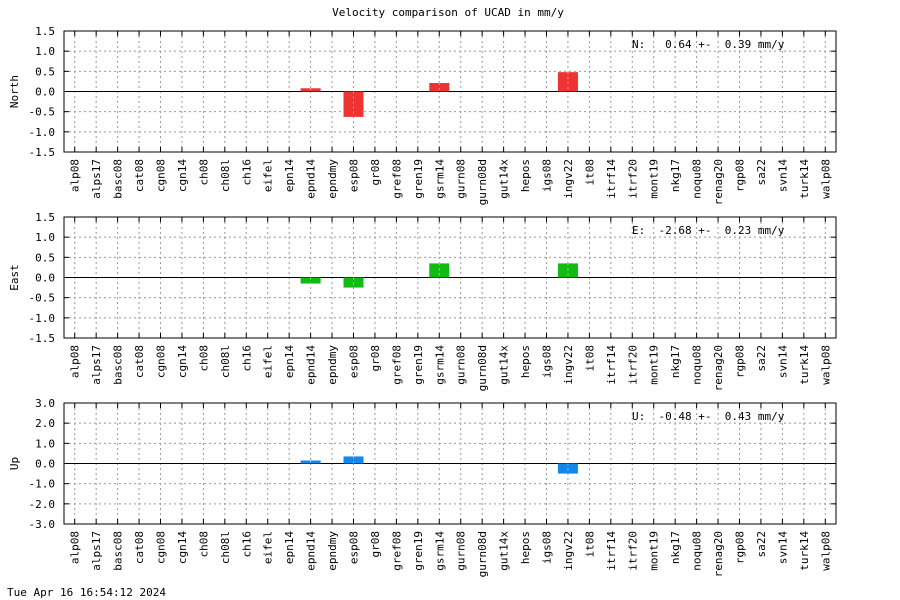 The height and width of the screenshot is (600, 900). I want to click on panel-up-ytick-label: 1.0, so click(45, 443).